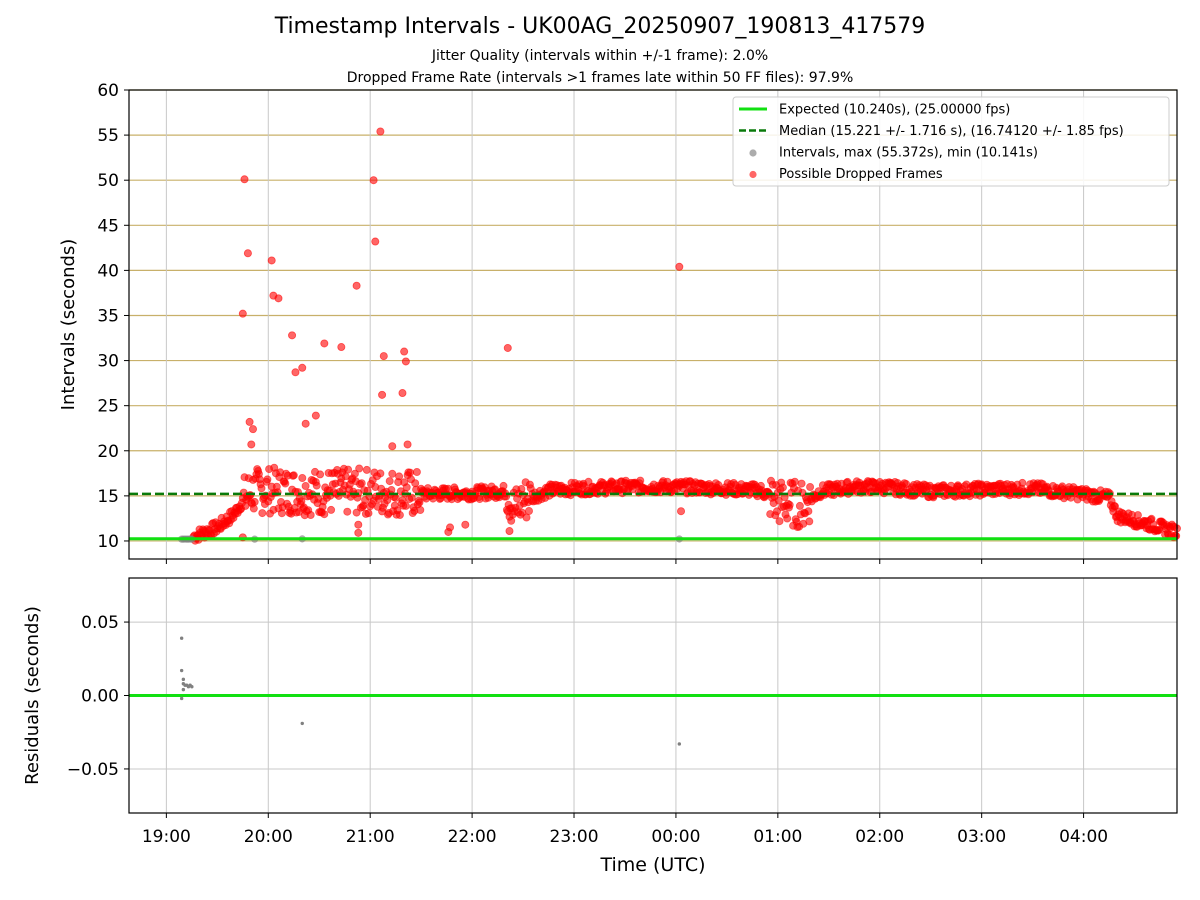  Describe the element at coordinates (268, 837) in the screenshot. I see `residuals-xtick-label: 20:00` at that location.